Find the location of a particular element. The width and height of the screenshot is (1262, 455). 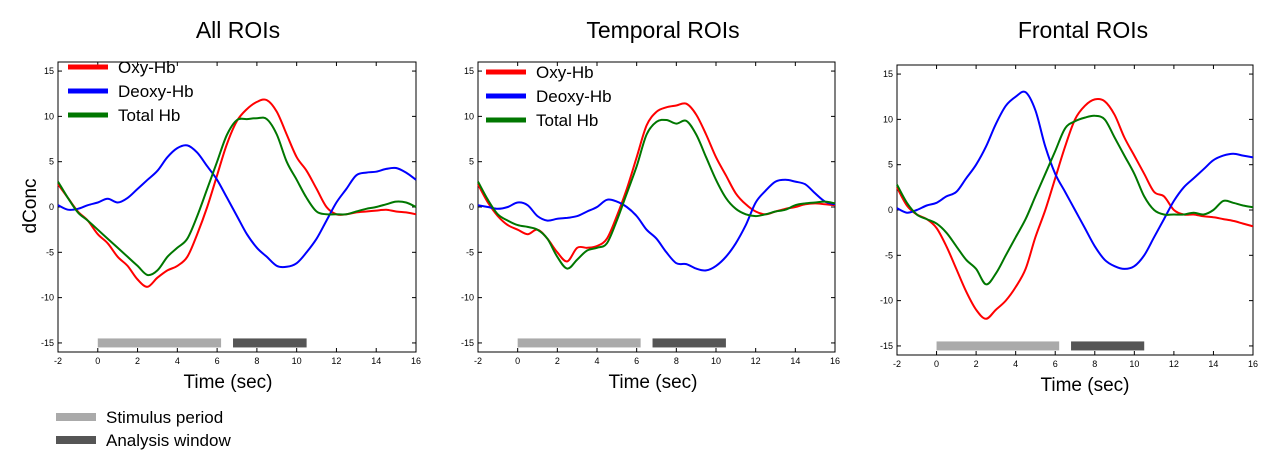

chart-title: All ROIs is located at coordinates (238, 30).